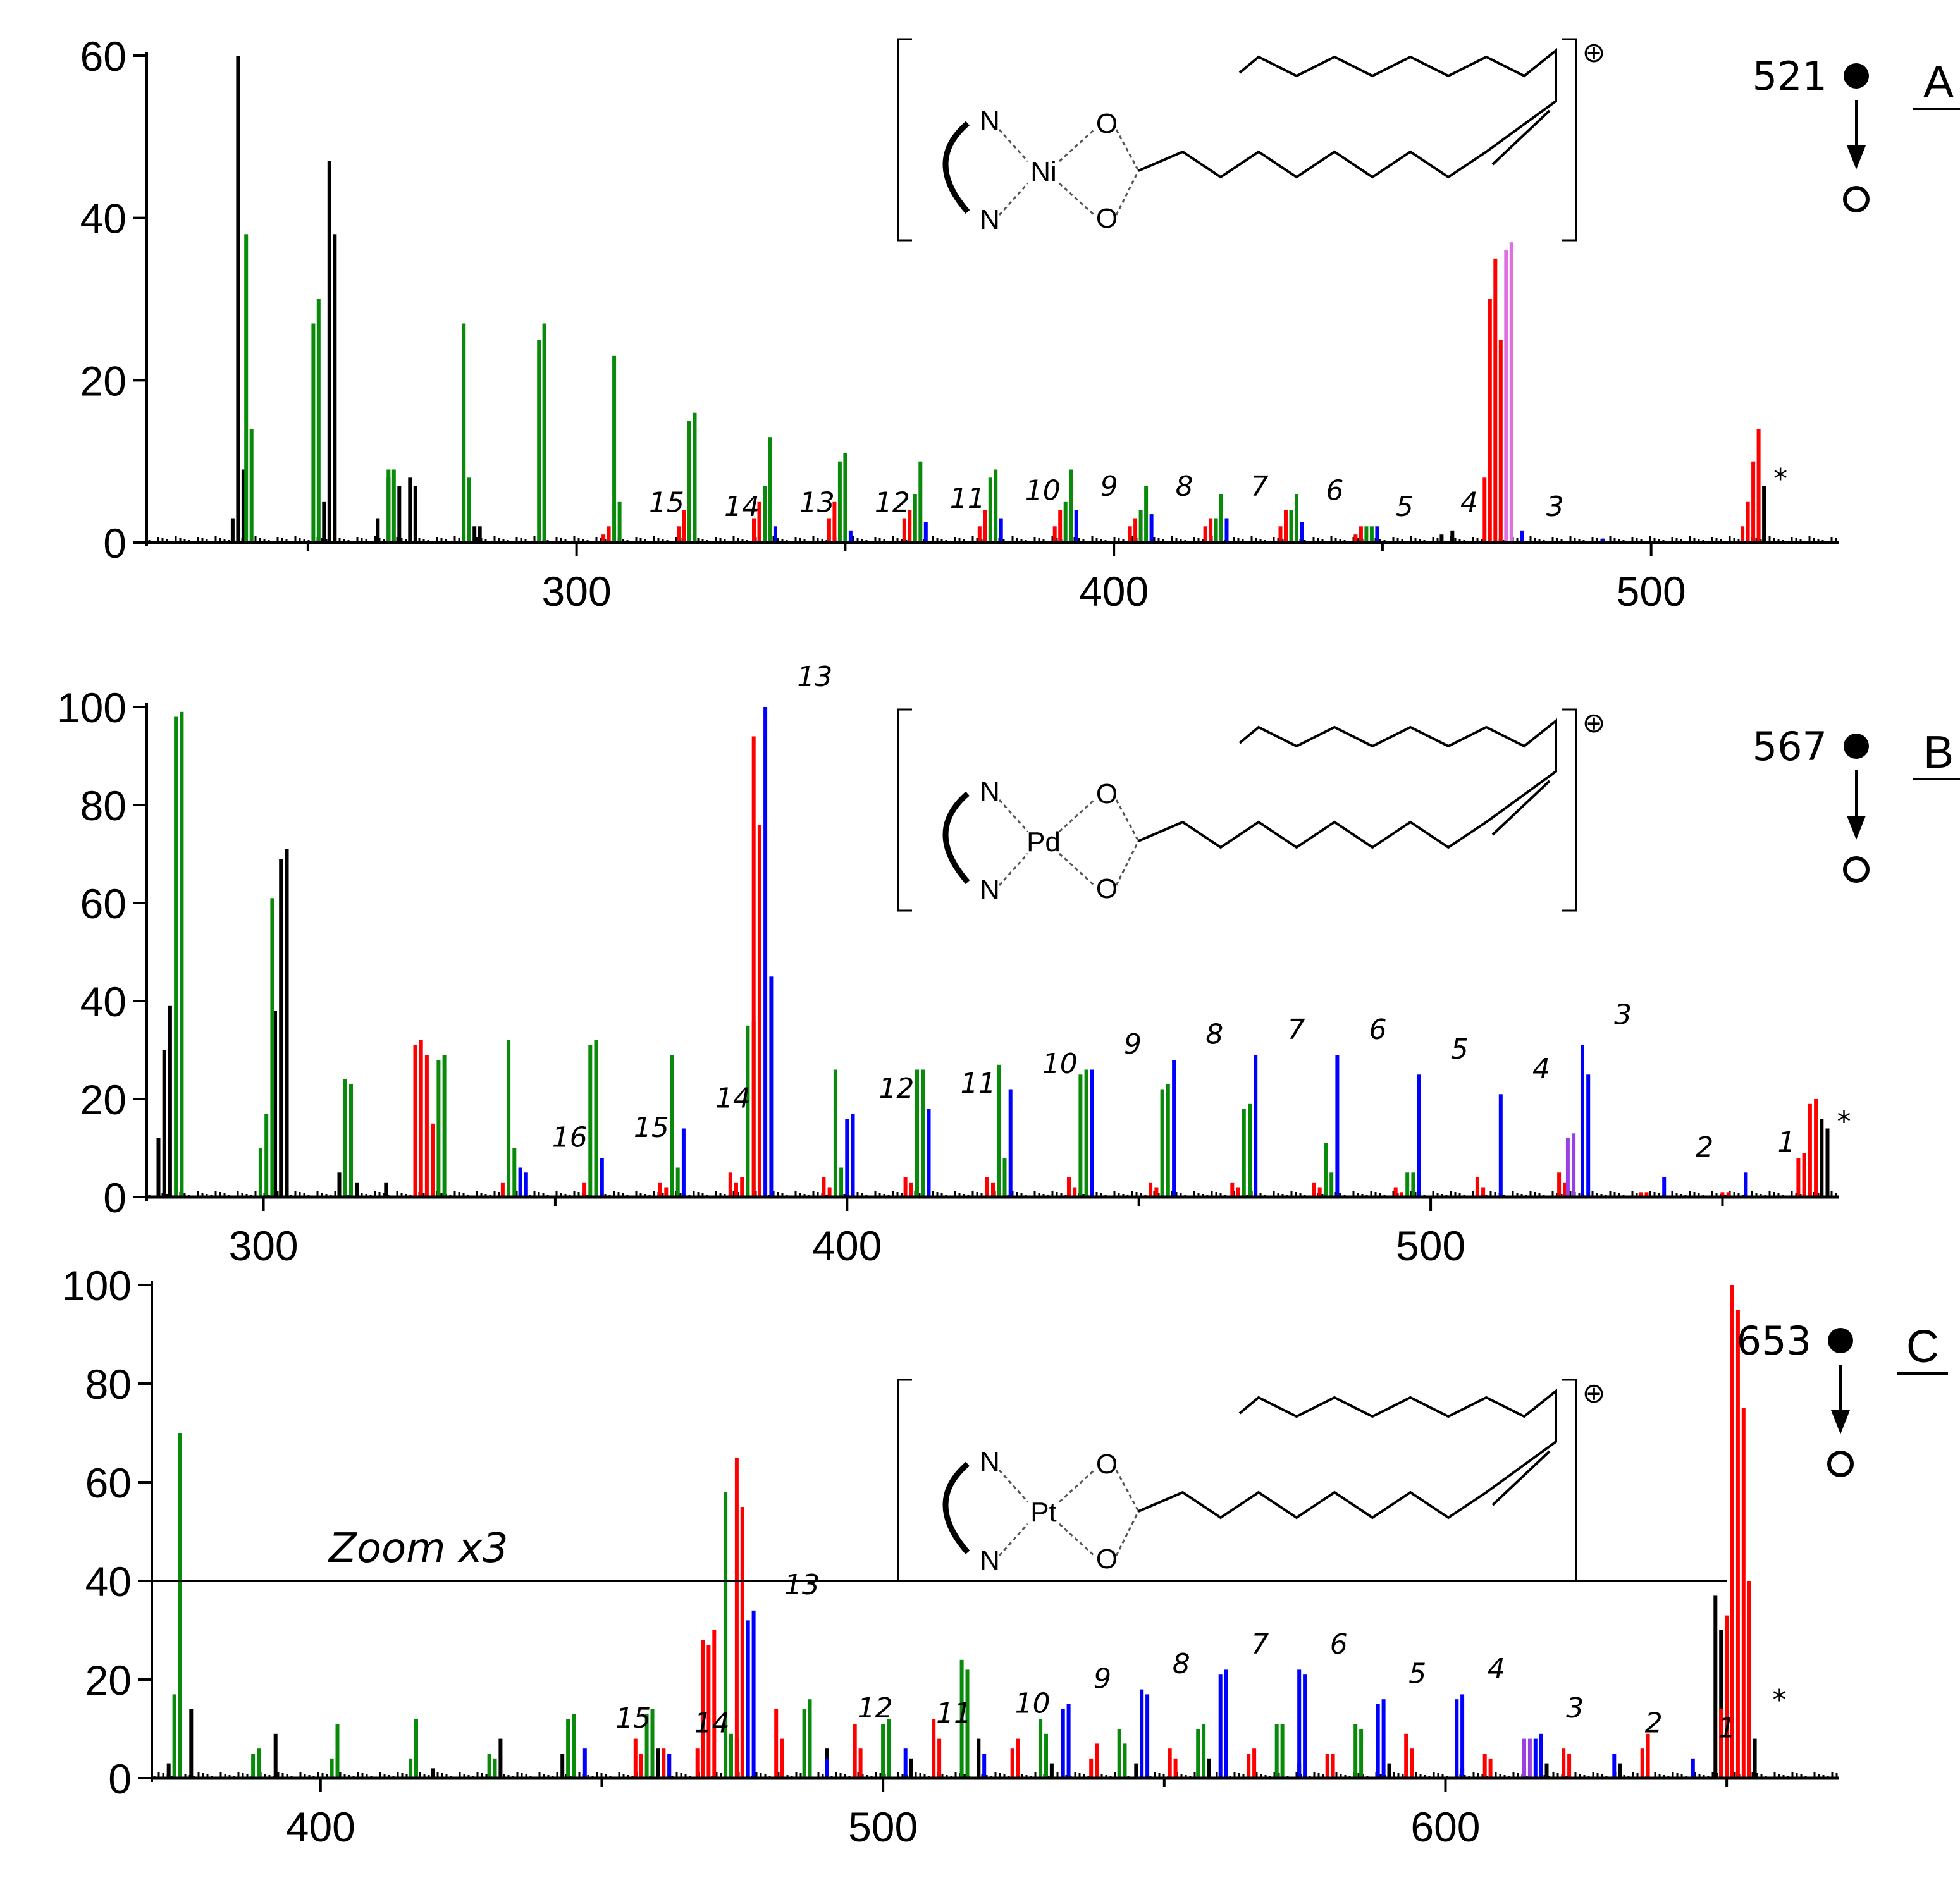 The height and width of the screenshot is (1880, 1960). Describe the element at coordinates (120, 1778) in the screenshot. I see `y-tick-label: 0` at that location.